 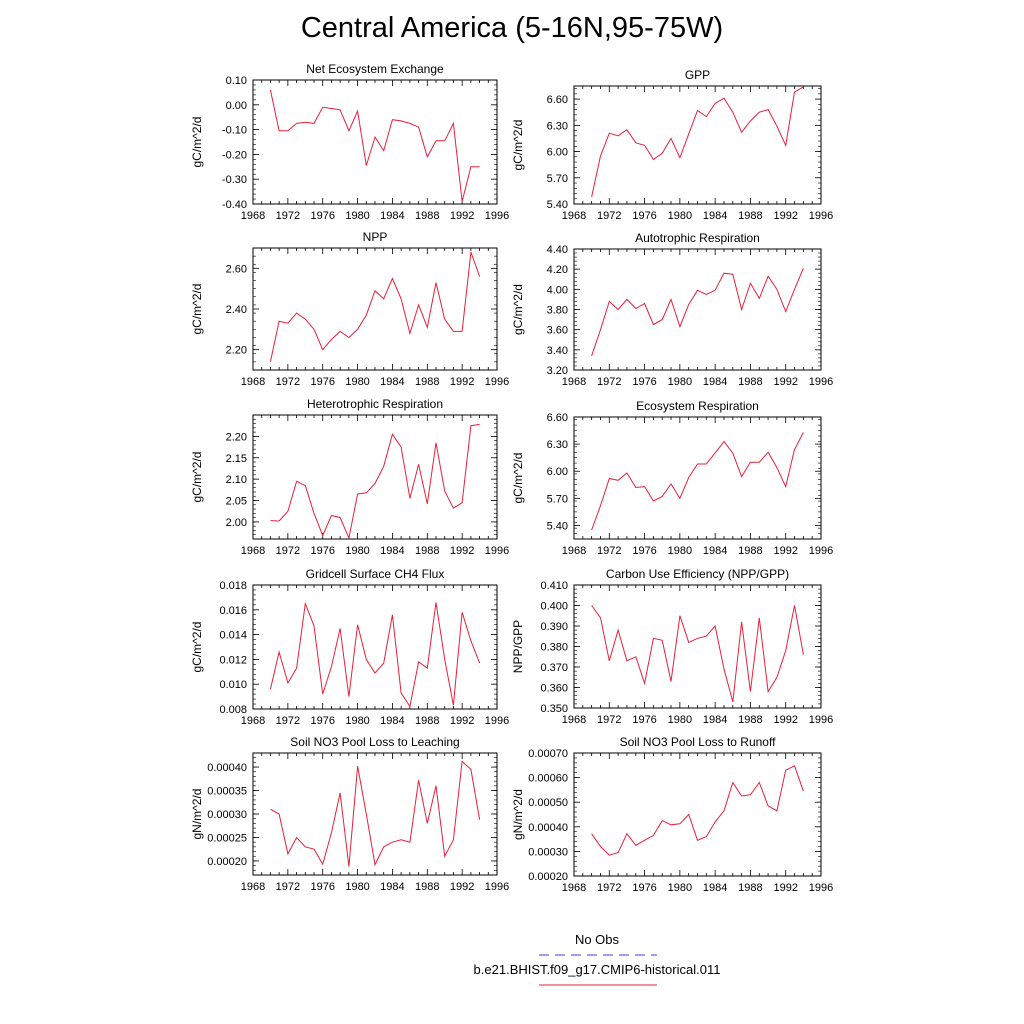 What do you see at coordinates (234, 155) in the screenshot?
I see `y-tick-label: -0.20` at bounding box center [234, 155].